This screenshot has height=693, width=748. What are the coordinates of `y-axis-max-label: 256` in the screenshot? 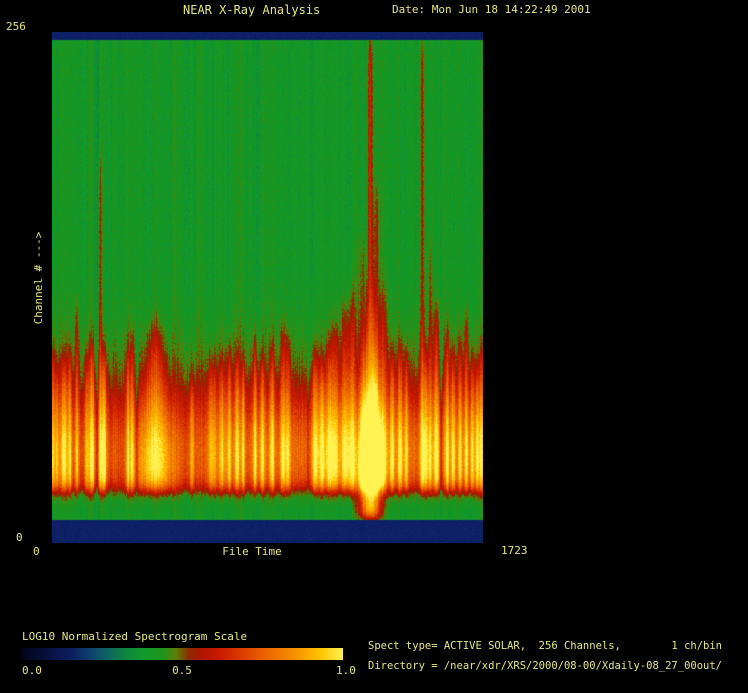 It's located at (16, 26).